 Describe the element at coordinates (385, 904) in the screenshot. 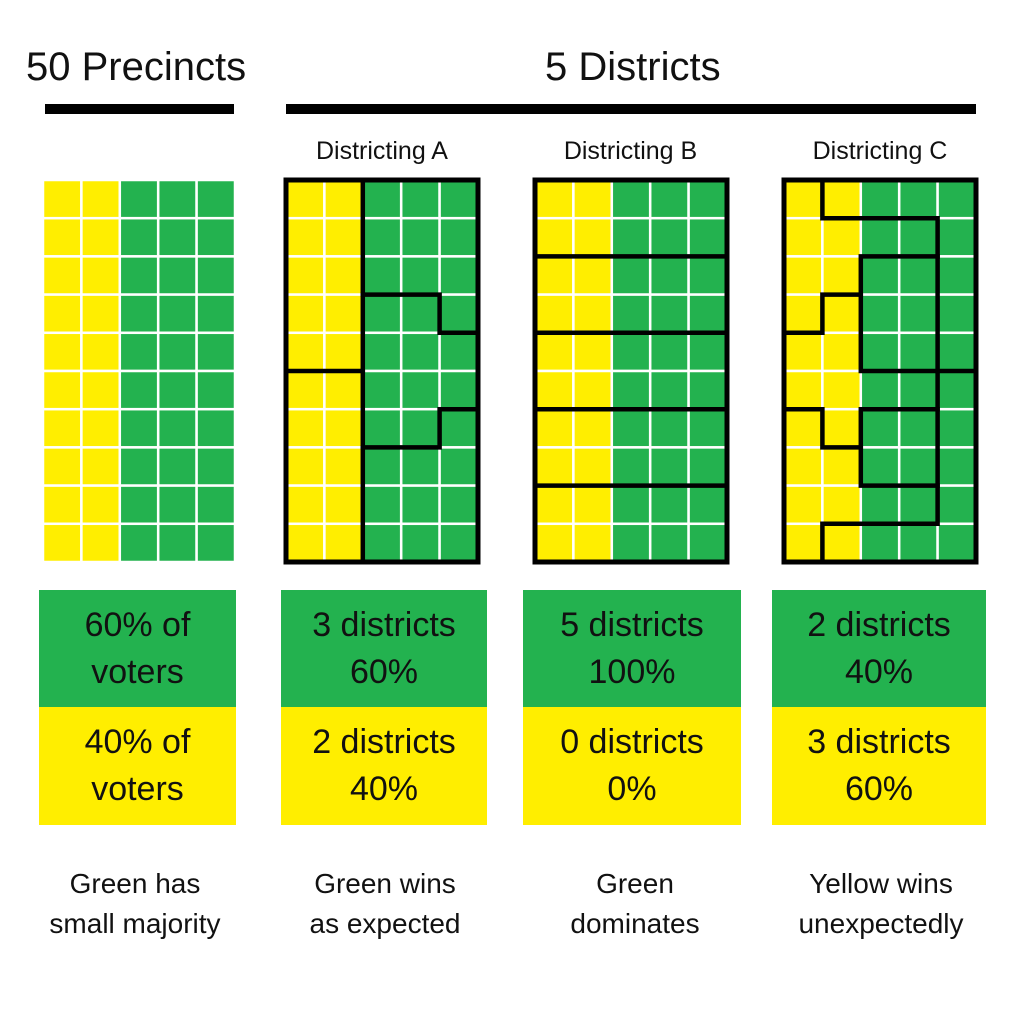

I see `districting-a-caption: Green wins as expected` at that location.